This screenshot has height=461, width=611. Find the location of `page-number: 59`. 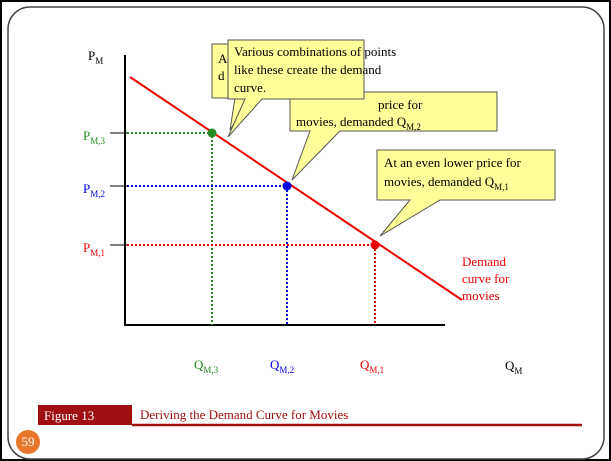

page-number: 59 is located at coordinates (28, 441).